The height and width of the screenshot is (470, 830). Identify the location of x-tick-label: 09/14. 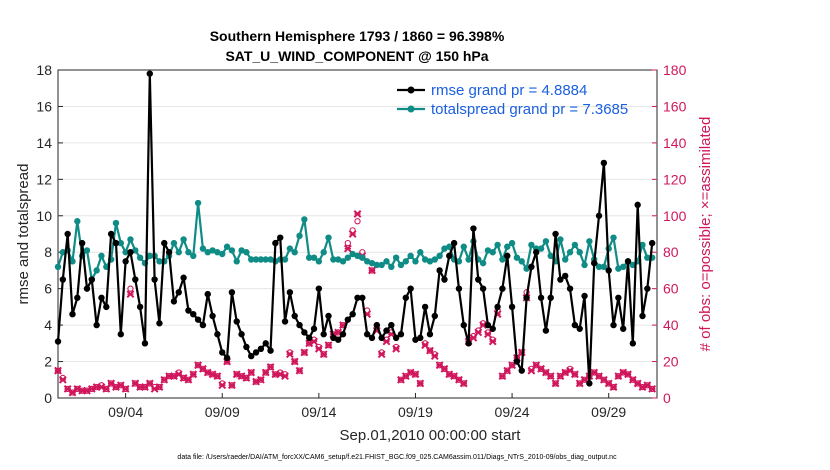
(318, 412).